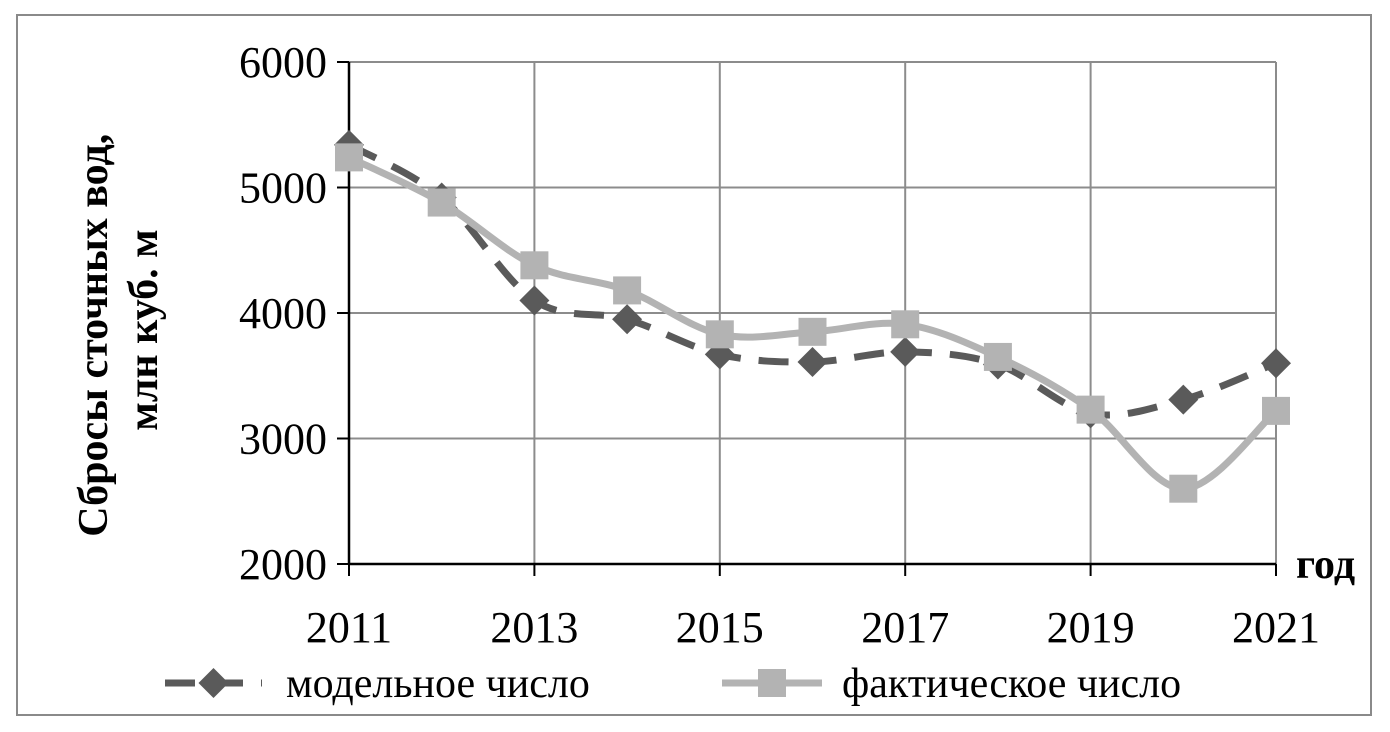  I want to click on legend-label-0: модельное число, so click(438, 684).